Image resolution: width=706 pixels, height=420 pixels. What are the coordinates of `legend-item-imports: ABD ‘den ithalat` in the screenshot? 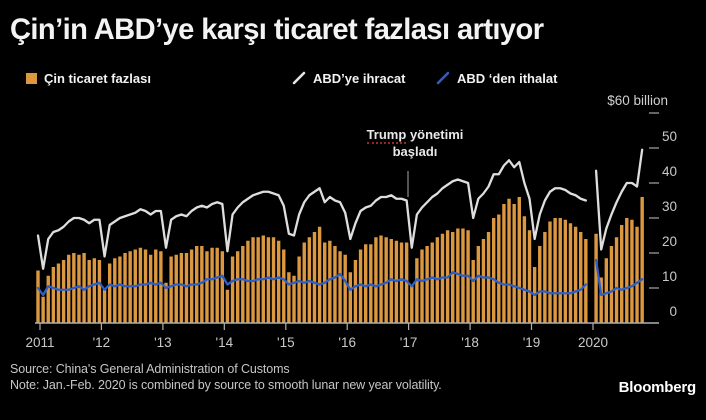 It's located at (496, 78).